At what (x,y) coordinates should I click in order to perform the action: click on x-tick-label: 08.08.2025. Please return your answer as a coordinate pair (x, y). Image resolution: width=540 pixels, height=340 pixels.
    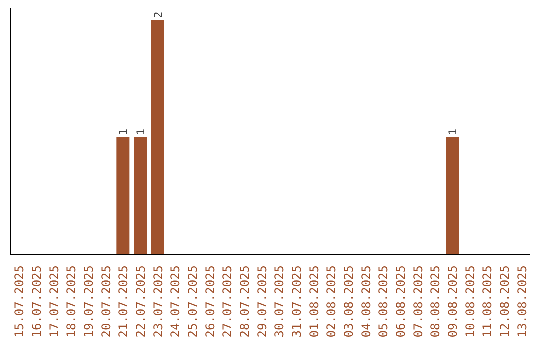
    Looking at the image, I should click on (435, 301).